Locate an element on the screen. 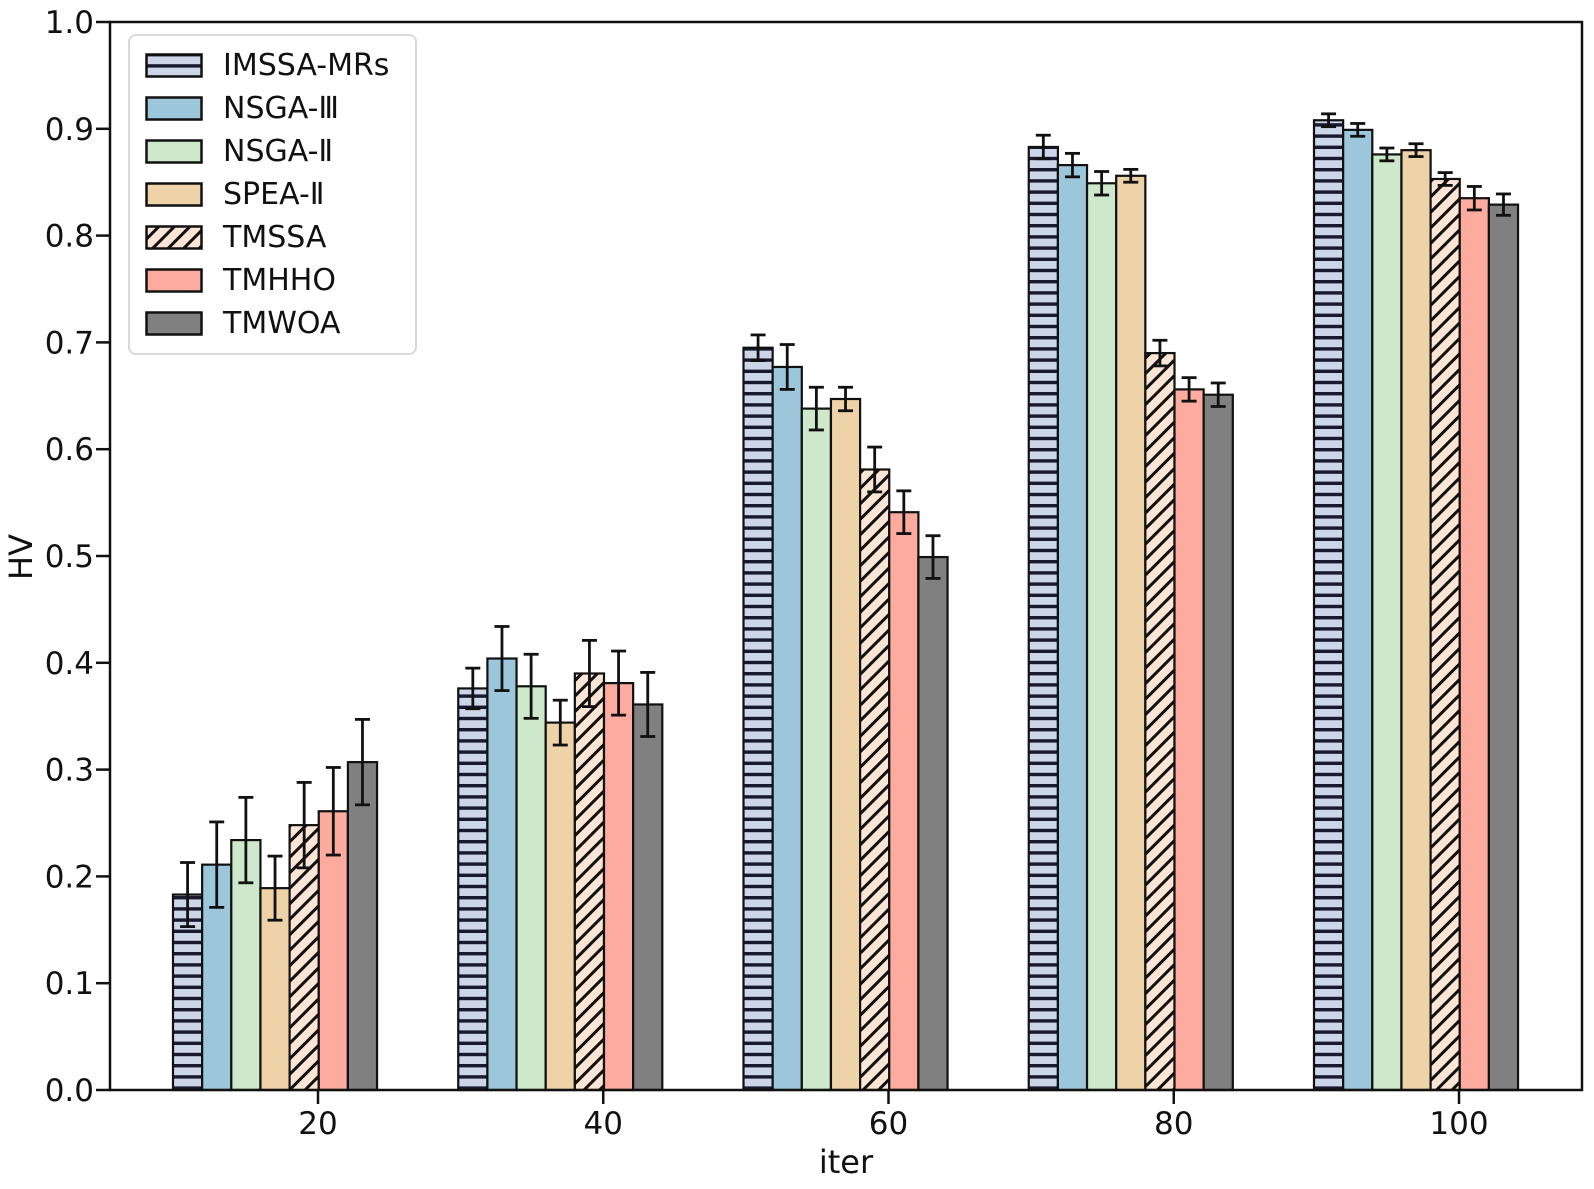 The height and width of the screenshot is (1189, 1594). bar-TMSSA-iter100 is located at coordinates (1445, 634).